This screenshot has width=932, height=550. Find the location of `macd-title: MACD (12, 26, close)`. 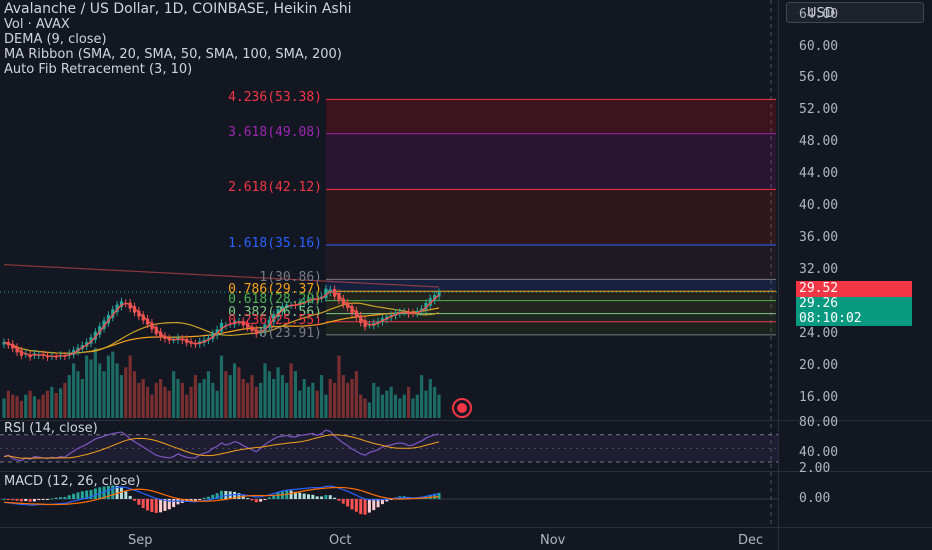

macd-title: MACD (12, 26, close) is located at coordinates (72, 481).